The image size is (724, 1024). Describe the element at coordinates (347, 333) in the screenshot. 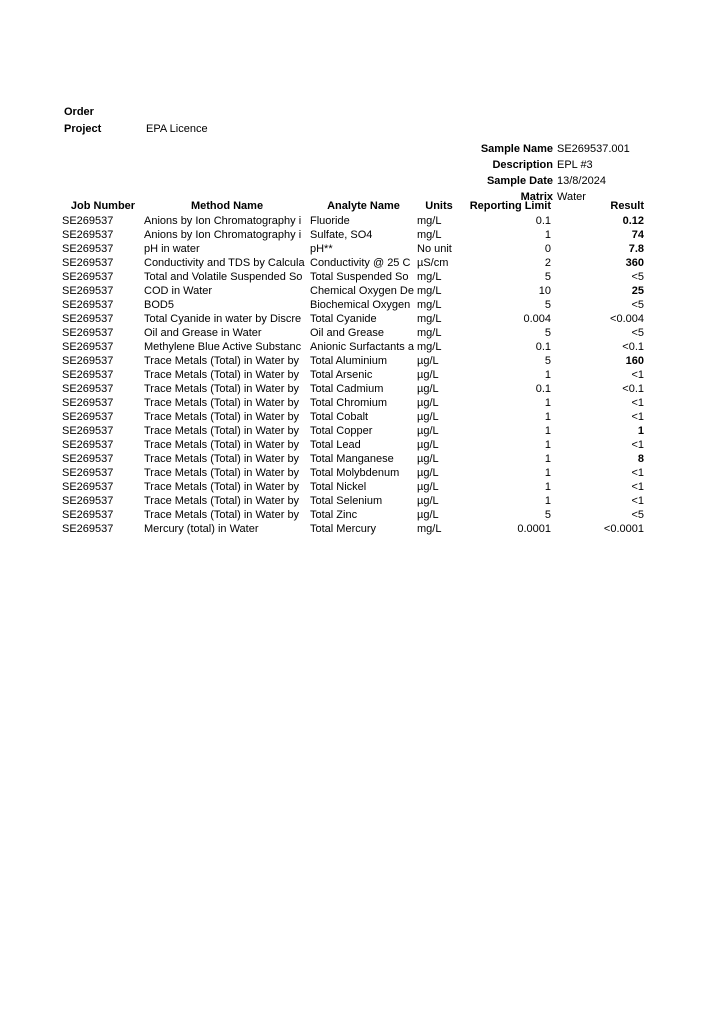

I see `analyte-name-cell: Oil and Grease` at that location.